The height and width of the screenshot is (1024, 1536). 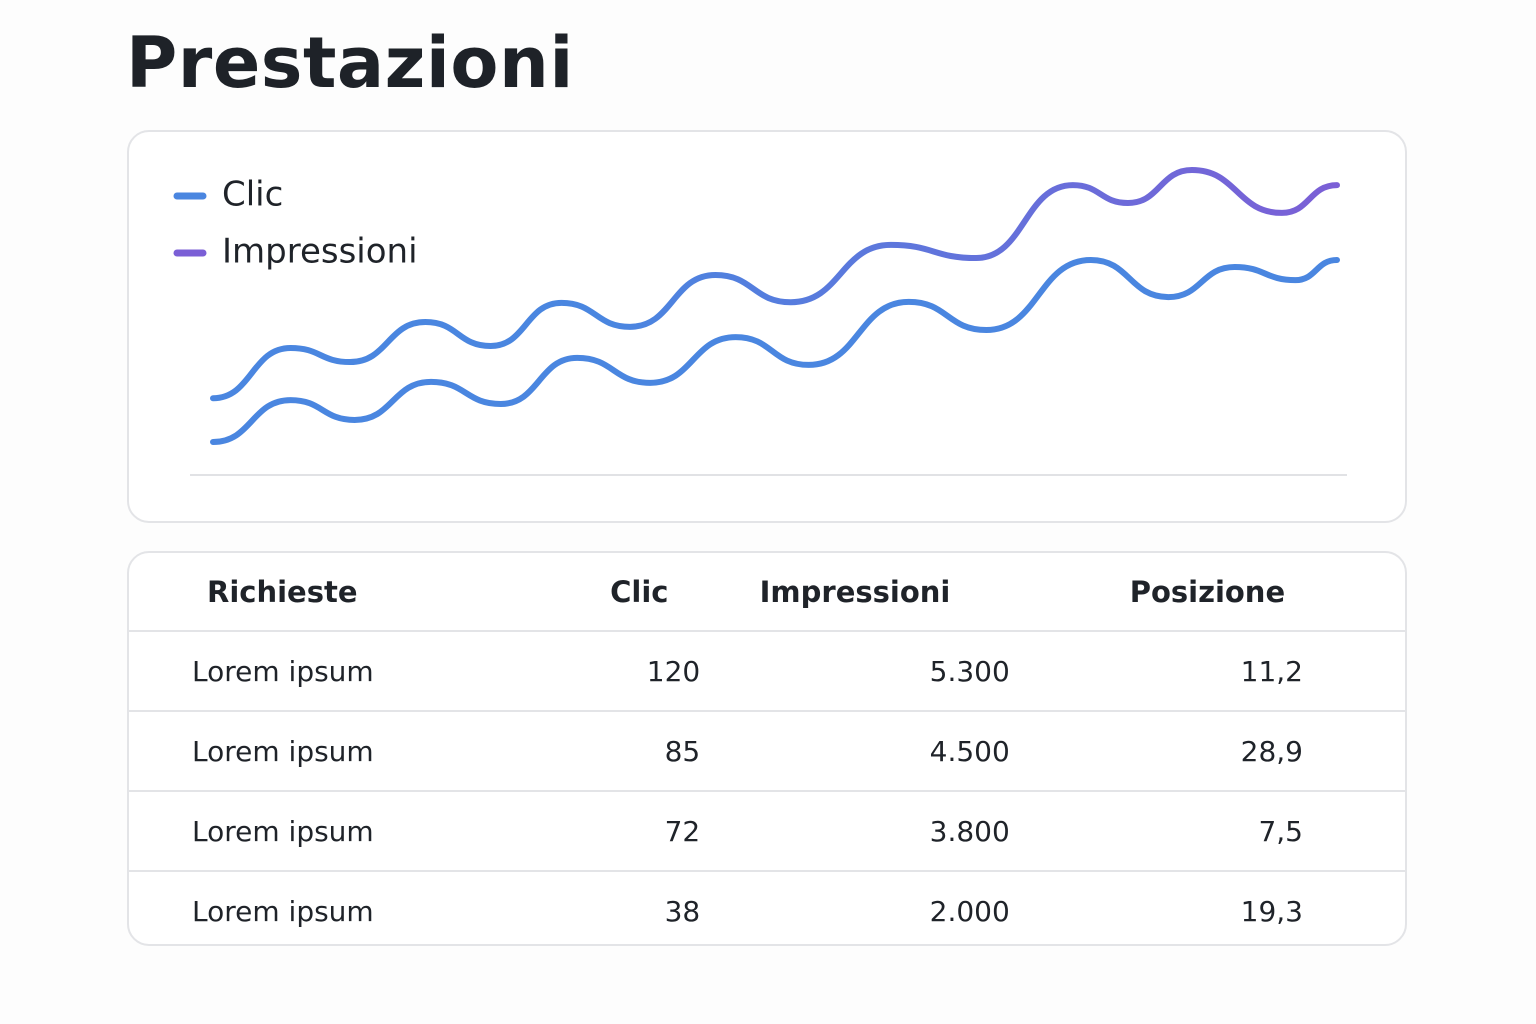 What do you see at coordinates (855, 670) in the screenshot?
I see `table-cell: 5.300` at bounding box center [855, 670].